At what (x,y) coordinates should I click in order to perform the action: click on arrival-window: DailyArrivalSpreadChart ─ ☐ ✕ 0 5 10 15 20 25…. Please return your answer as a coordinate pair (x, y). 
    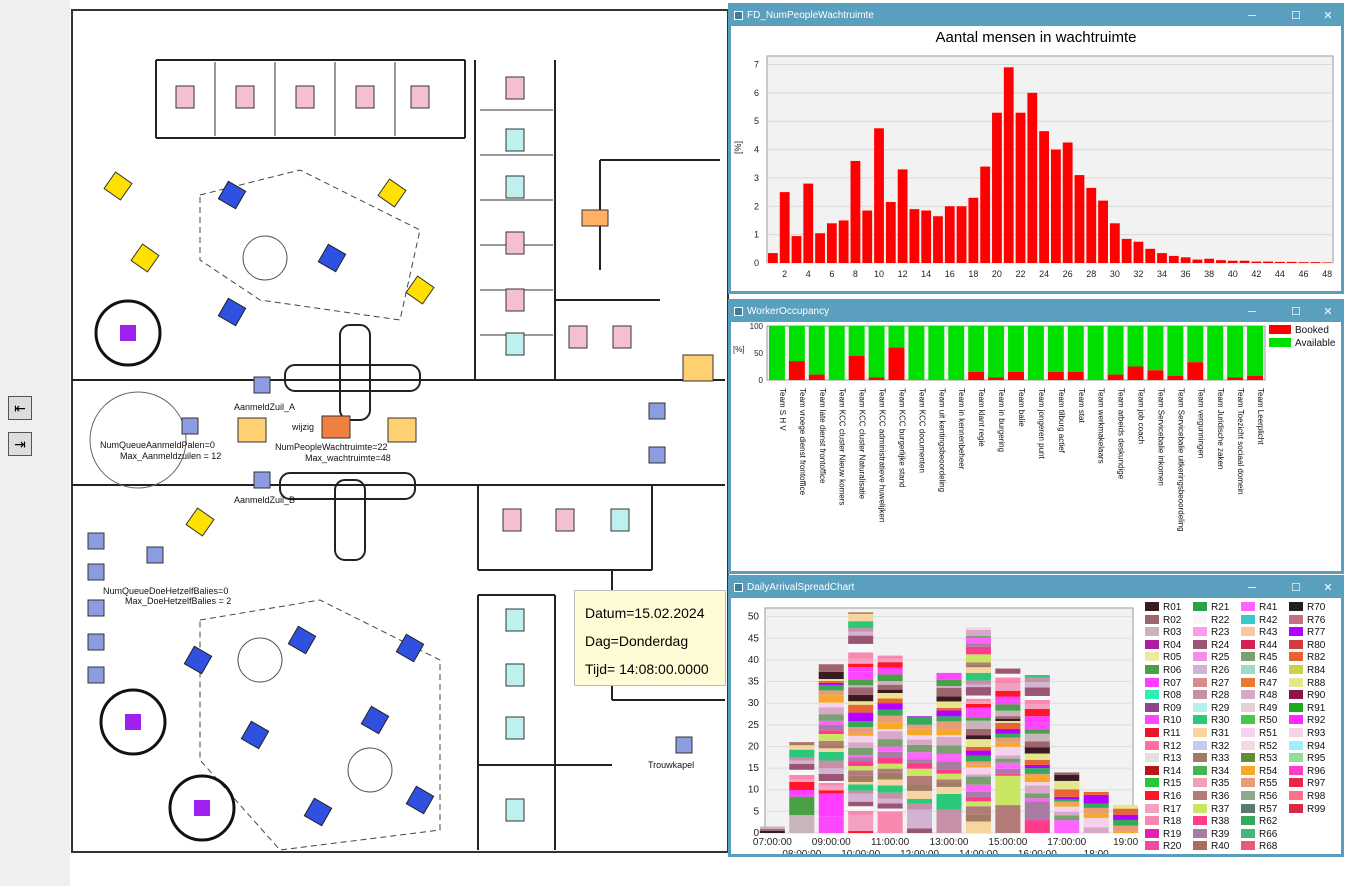
    Looking at the image, I should click on (1036, 716).